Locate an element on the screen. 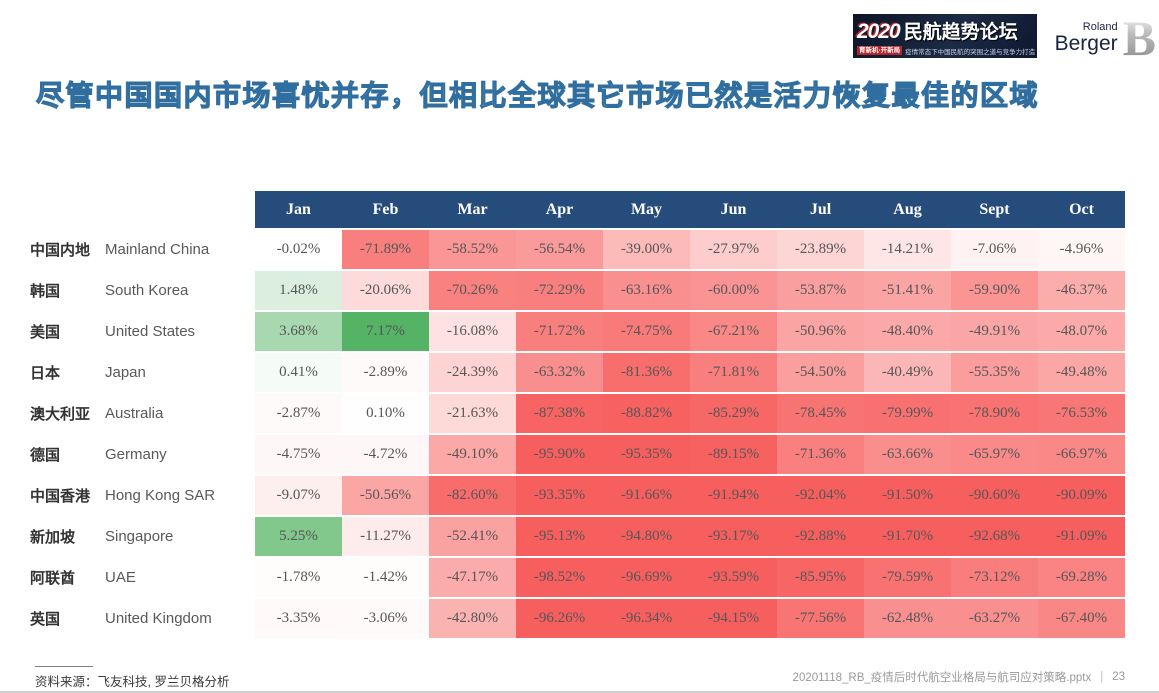  heatmap-cell: -0.02% is located at coordinates (298, 249).